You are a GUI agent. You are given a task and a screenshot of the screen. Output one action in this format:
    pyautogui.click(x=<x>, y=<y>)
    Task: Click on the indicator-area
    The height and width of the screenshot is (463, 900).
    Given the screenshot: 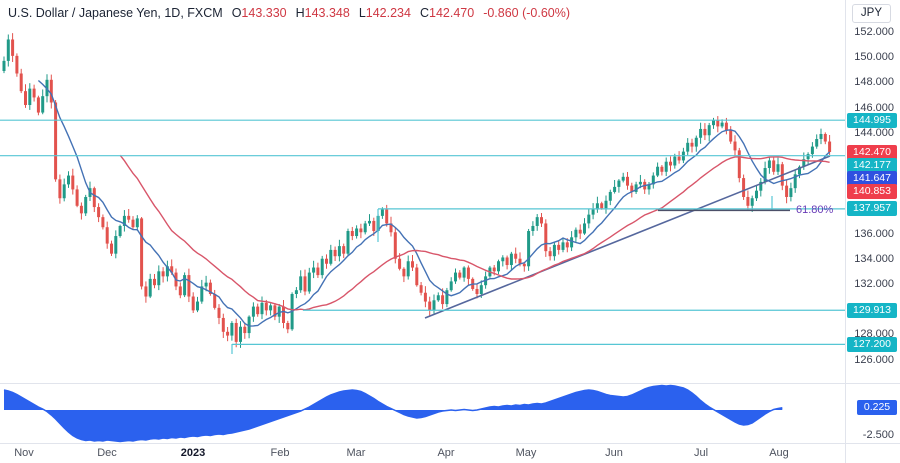 What is the action you would take?
    pyautogui.click(x=393, y=413)
    